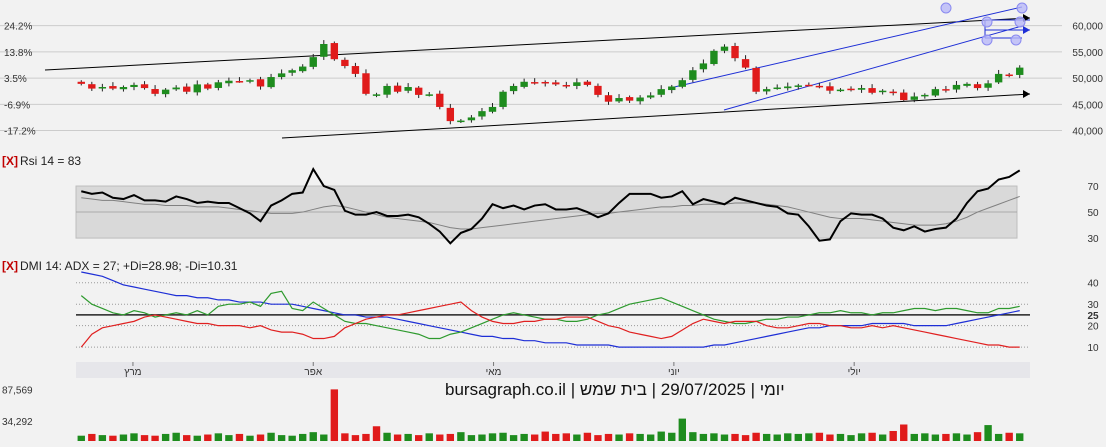 The height and width of the screenshot is (447, 1106). I want to click on dmi-line-di, so click(550, 324).